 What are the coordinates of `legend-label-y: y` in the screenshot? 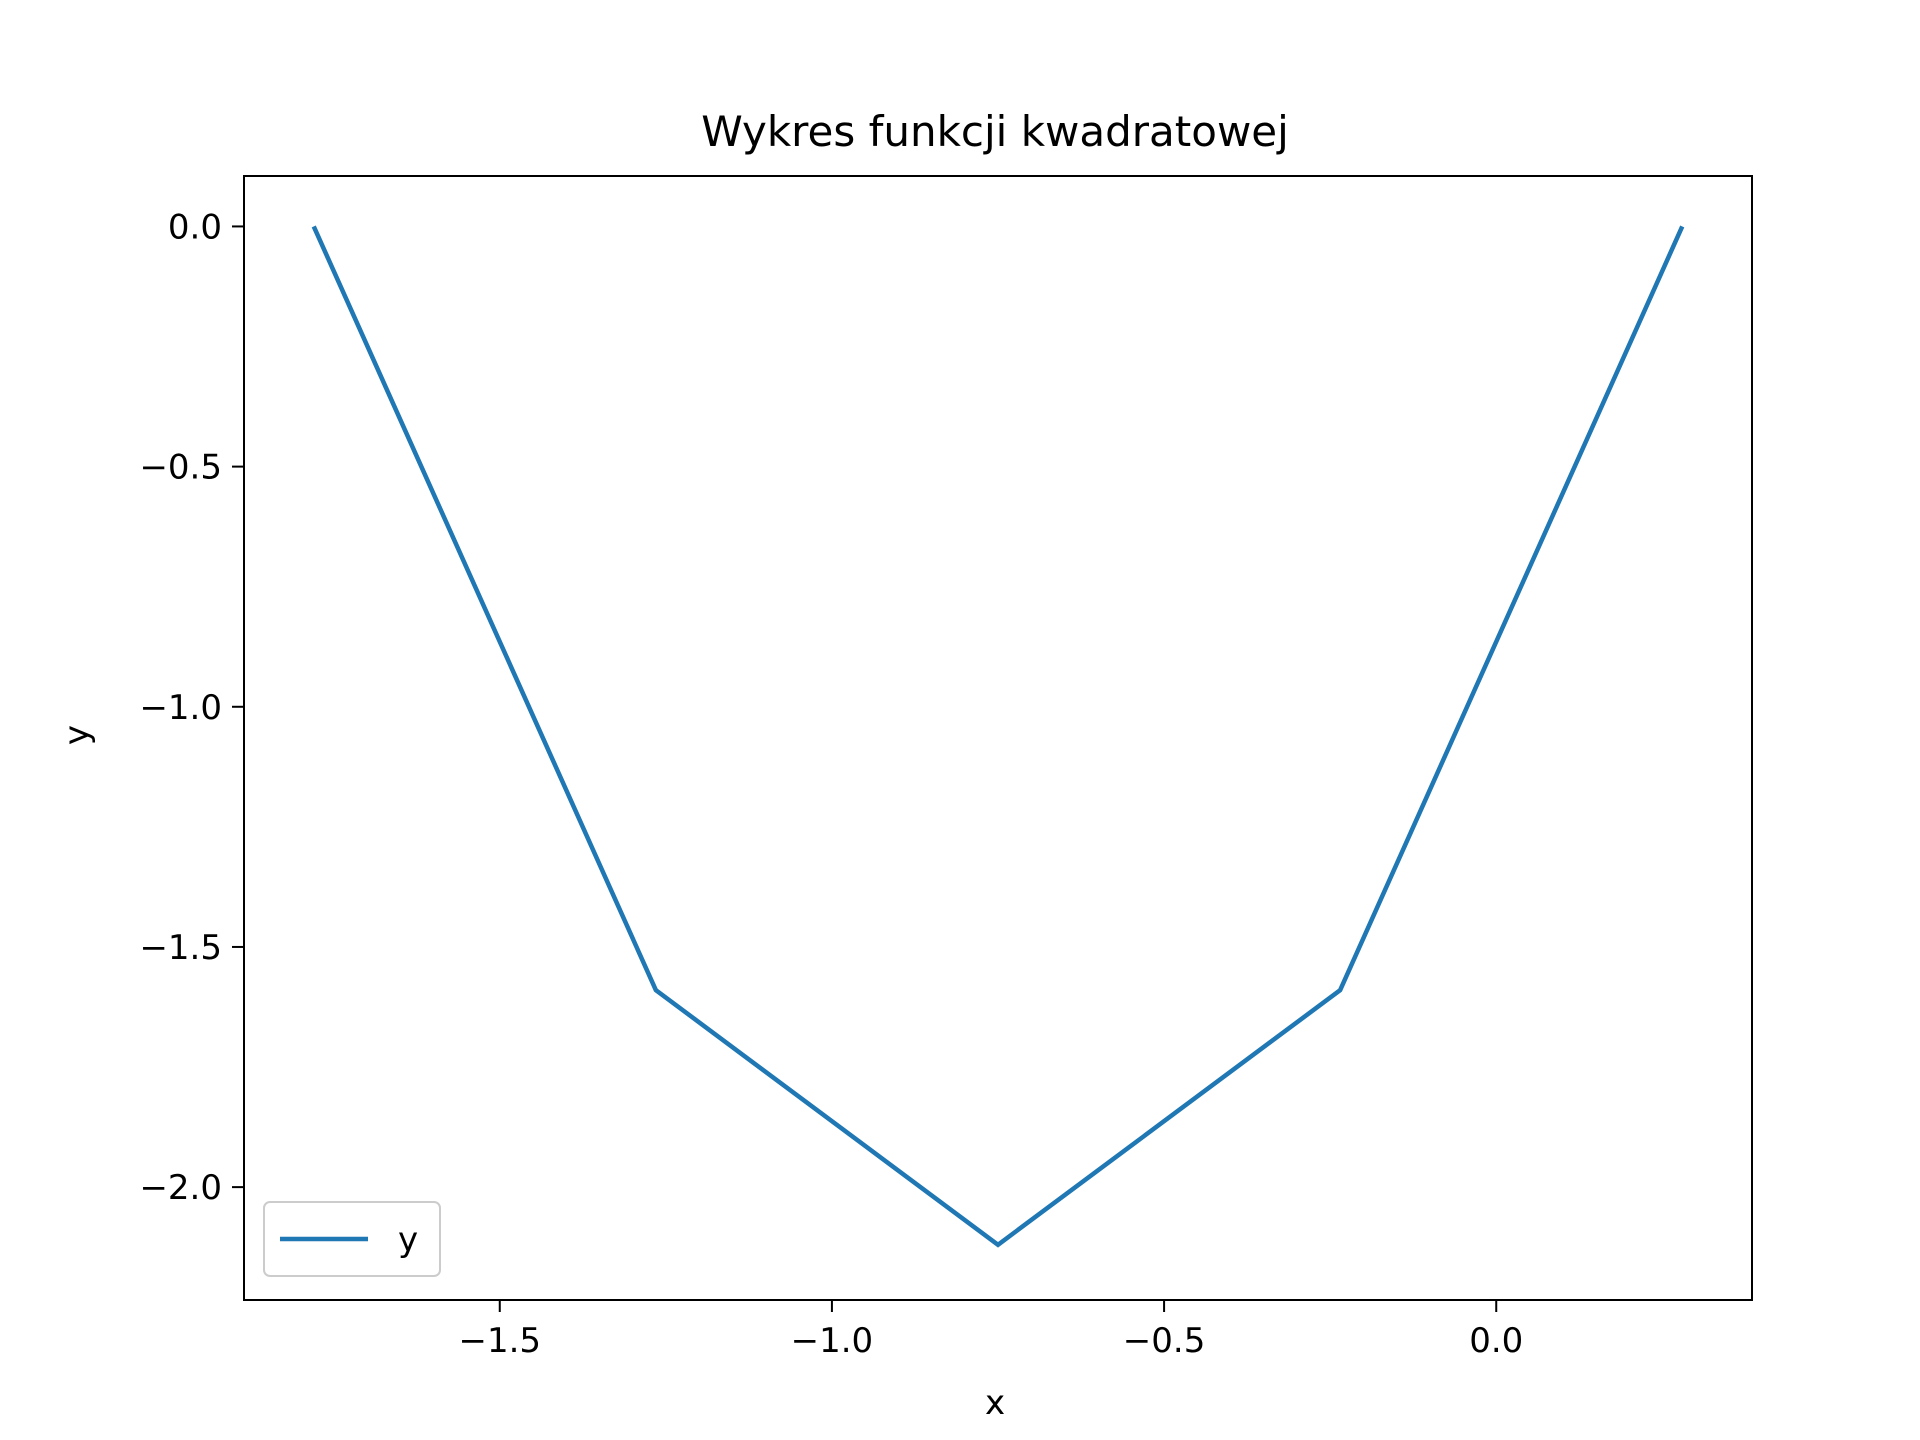 It's located at (408, 1240).